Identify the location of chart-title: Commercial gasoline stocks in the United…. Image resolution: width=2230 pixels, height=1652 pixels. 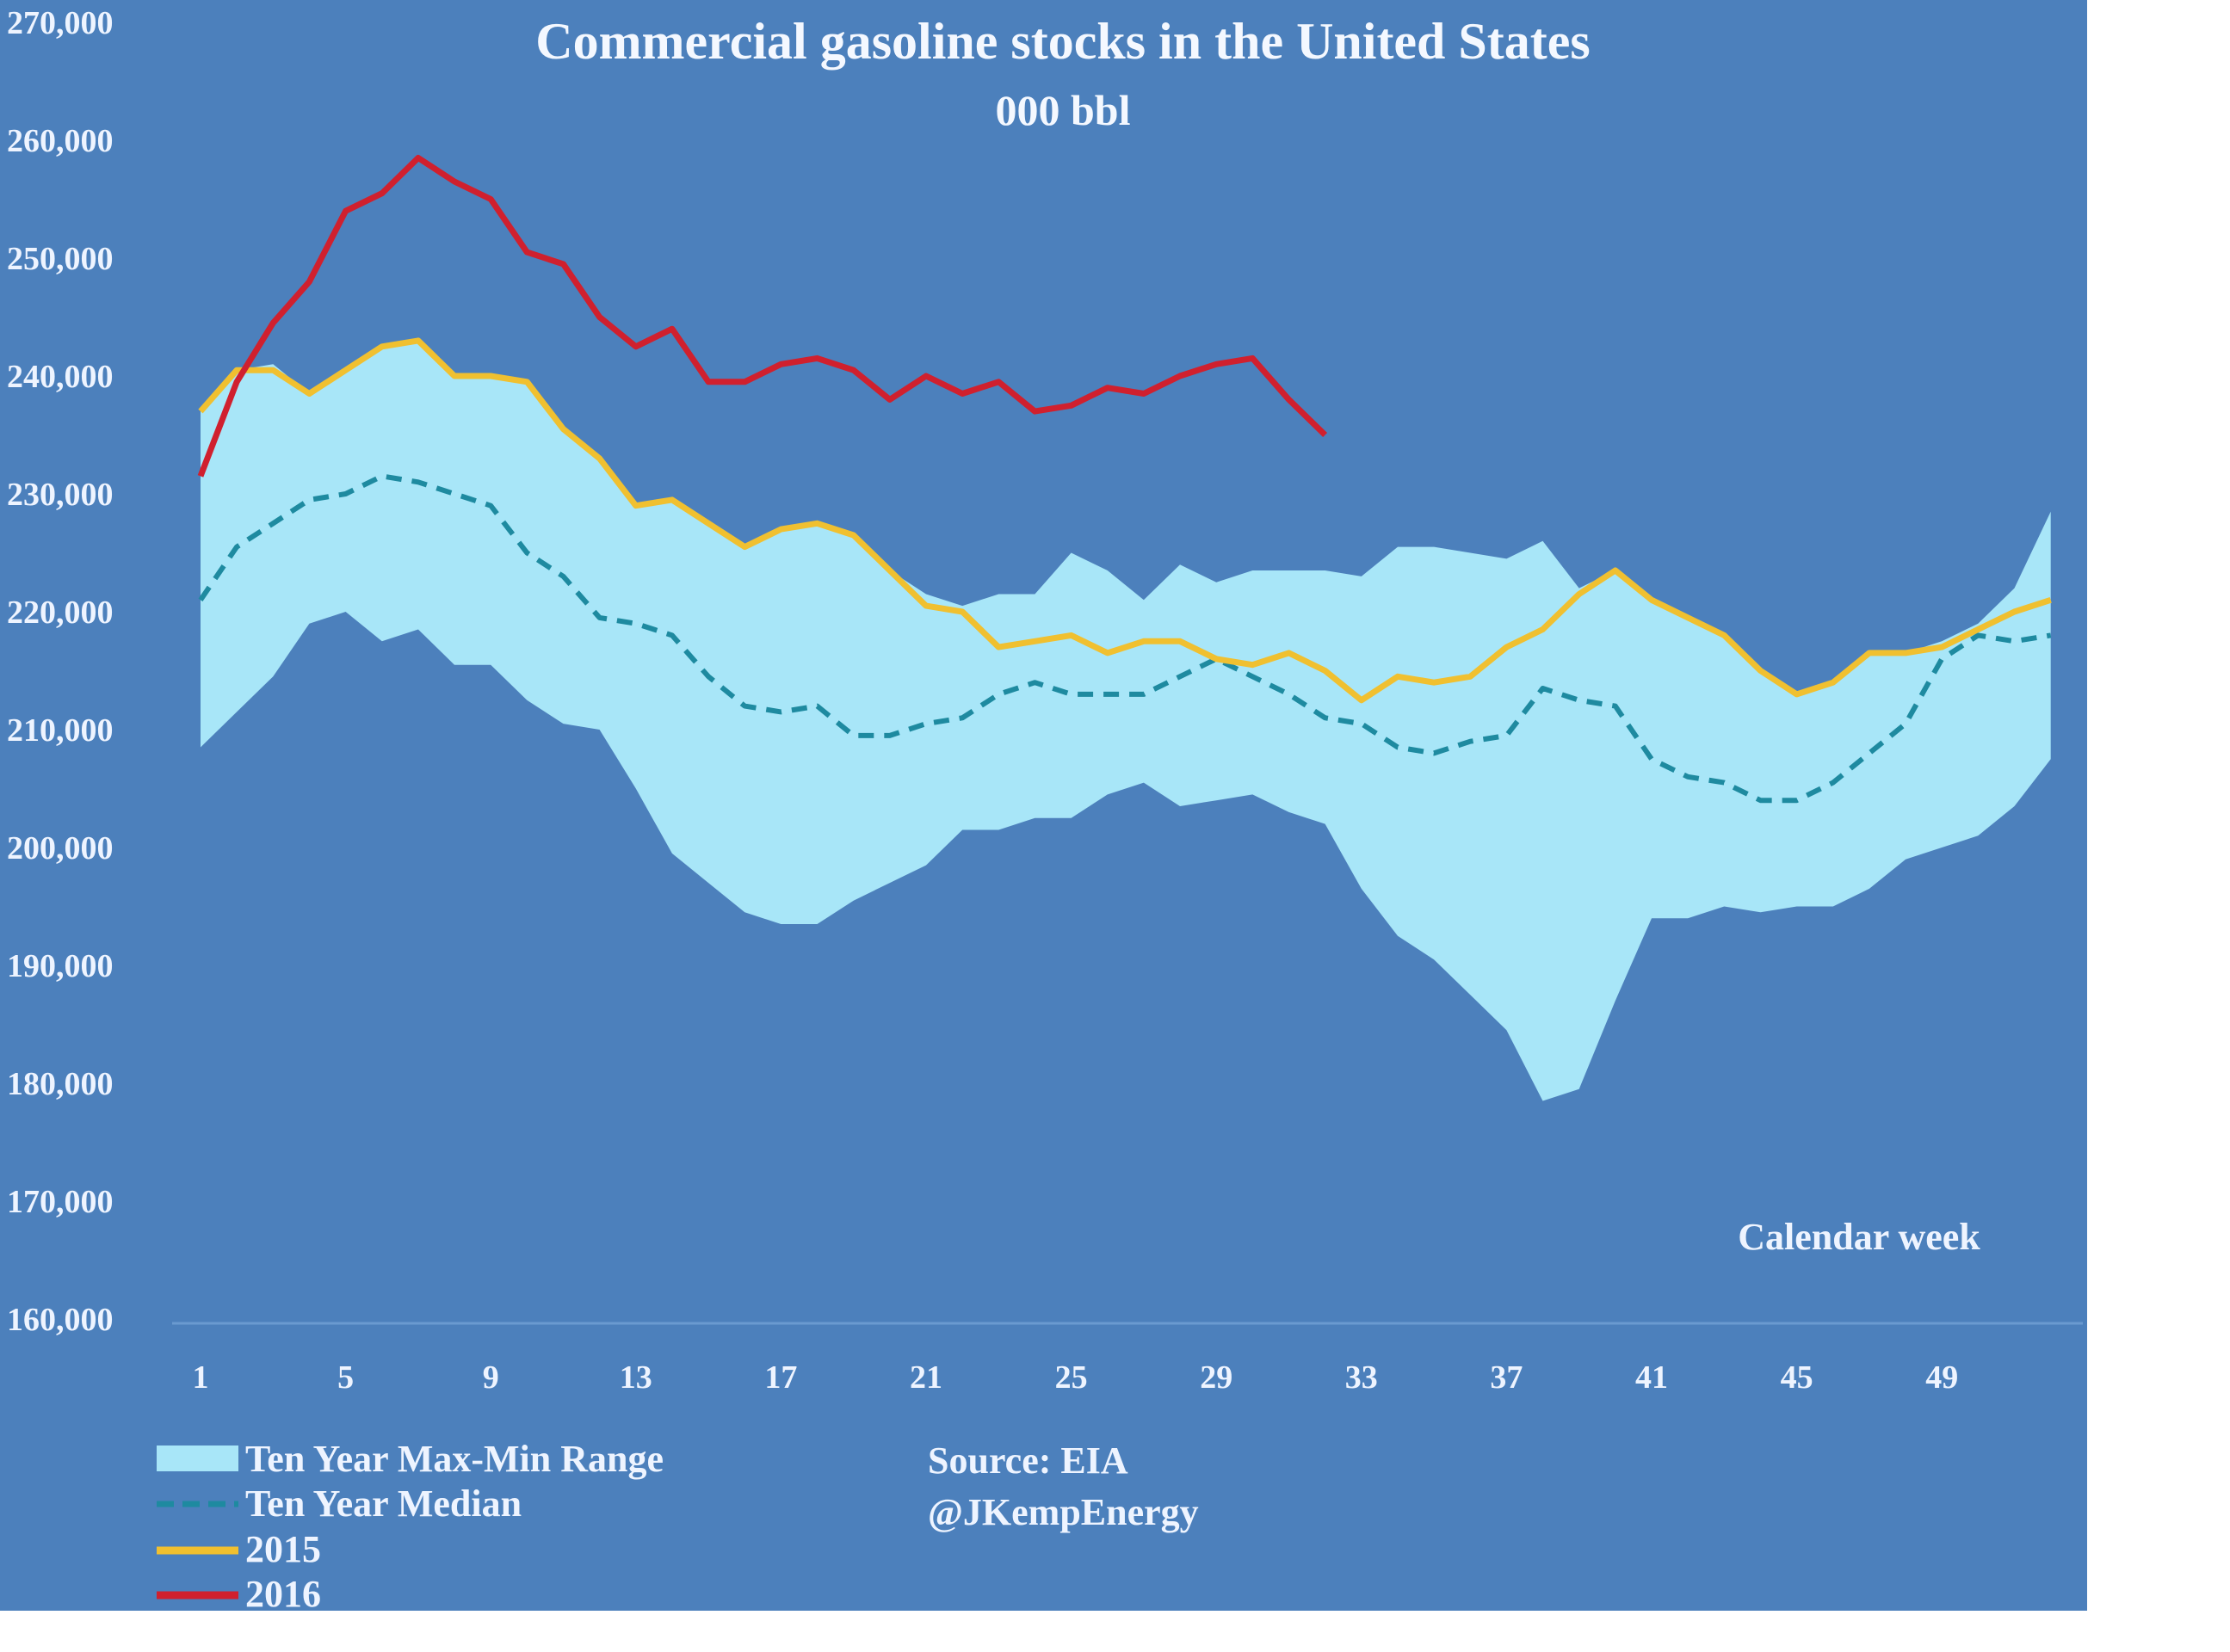
(1063, 41).